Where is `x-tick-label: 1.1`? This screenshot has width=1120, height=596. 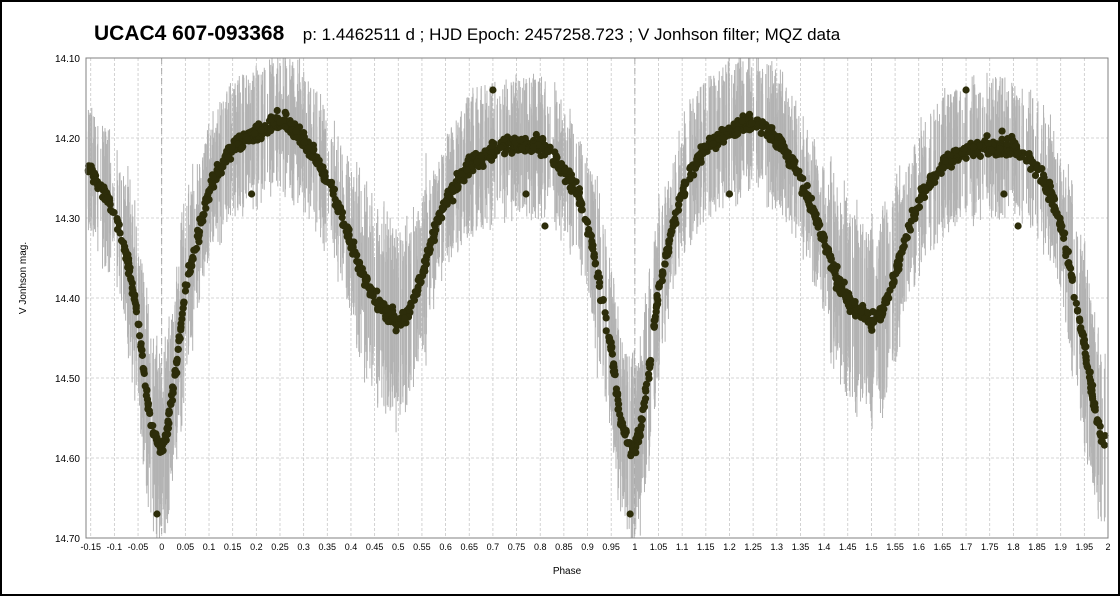
x-tick-label: 1.1 is located at coordinates (682, 547).